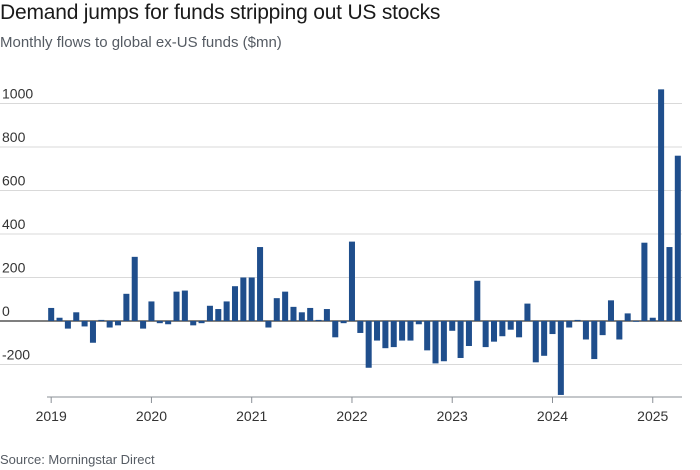  What do you see at coordinates (14, 137) in the screenshot?
I see `y-tick-label: 800` at bounding box center [14, 137].